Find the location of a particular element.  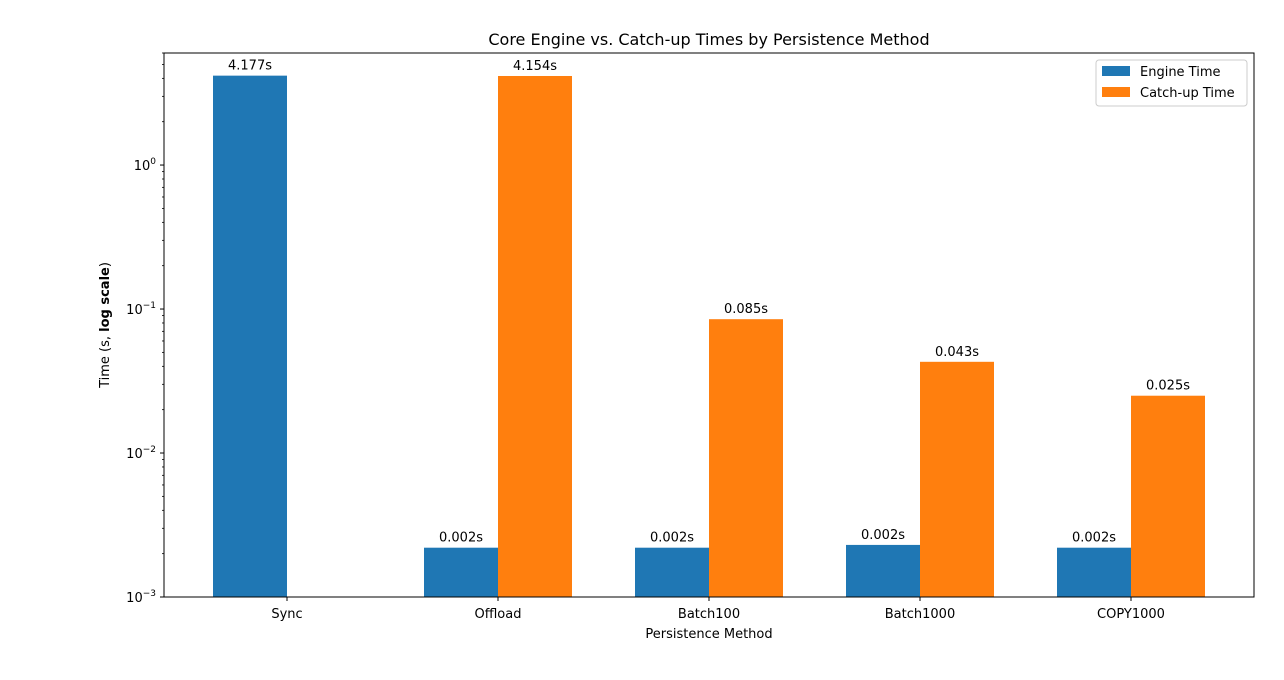

data-label-catch-up-time-copy1000: 0.025s is located at coordinates (1168, 386).